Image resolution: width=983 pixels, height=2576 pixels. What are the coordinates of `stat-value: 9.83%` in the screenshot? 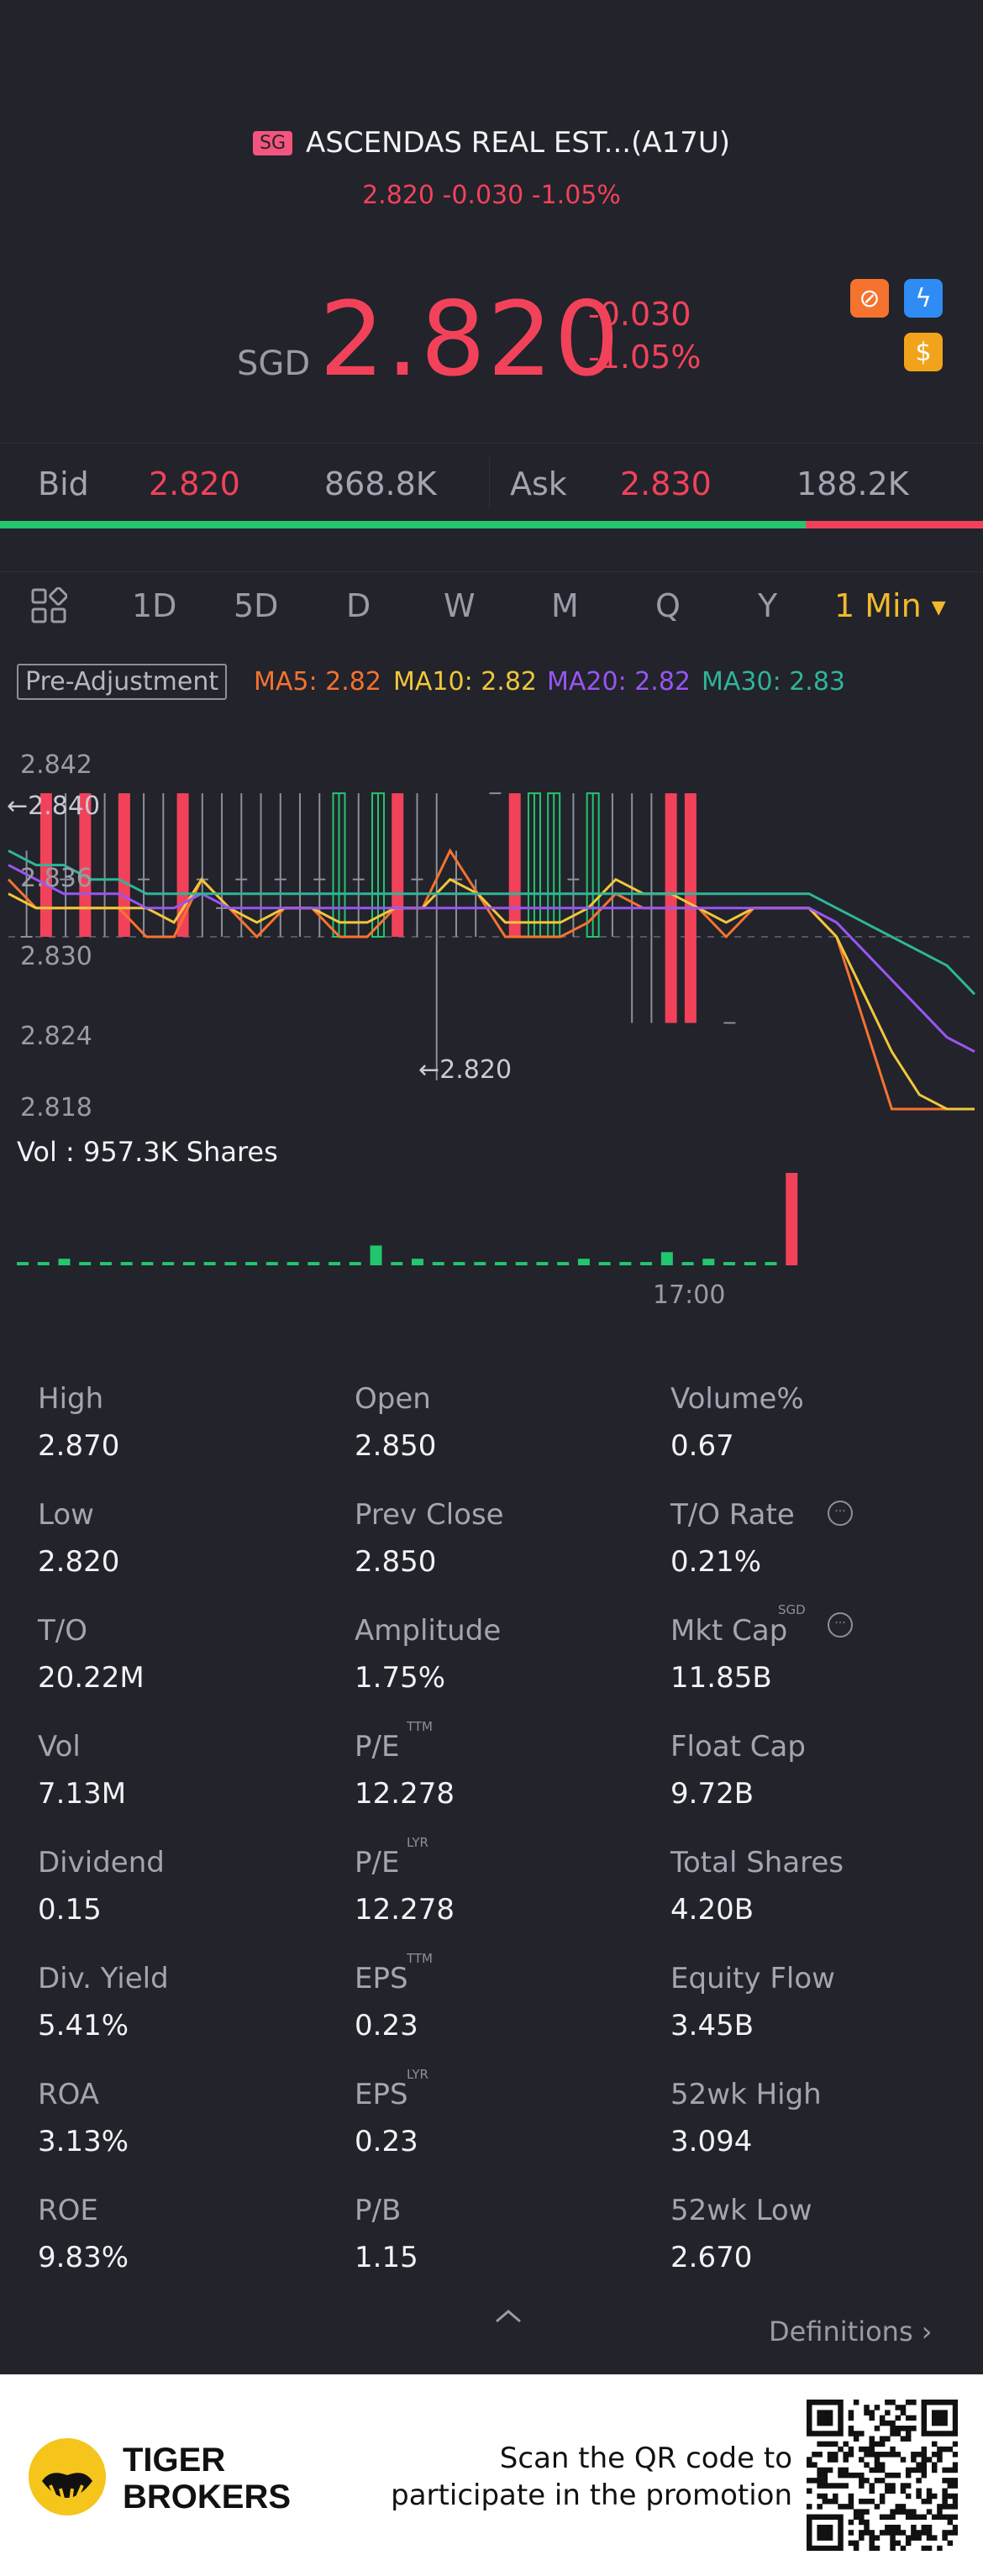 It's located at (83, 2257).